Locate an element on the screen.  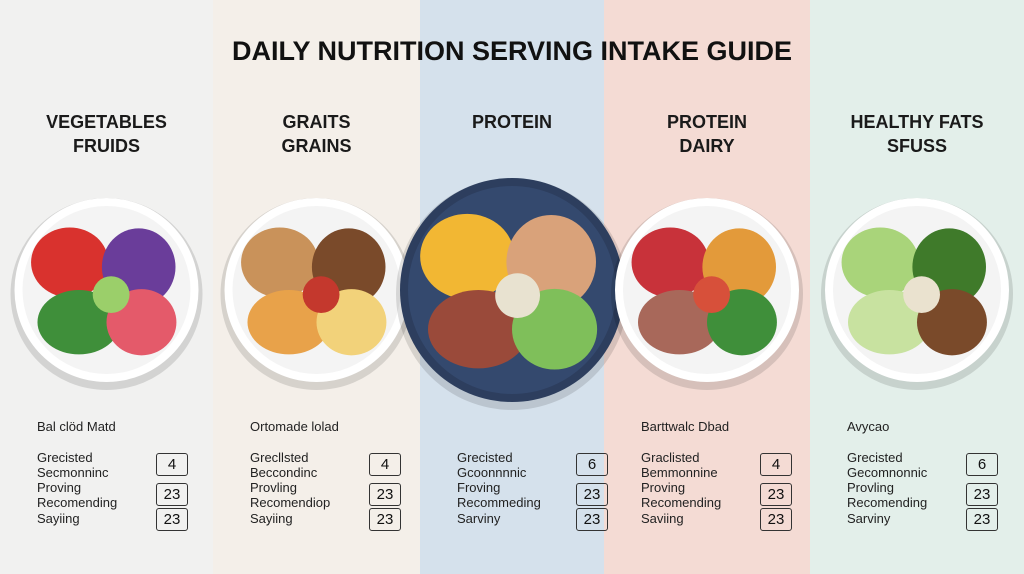
row-label: Gcoonnnnic is located at coordinates (492, 472).